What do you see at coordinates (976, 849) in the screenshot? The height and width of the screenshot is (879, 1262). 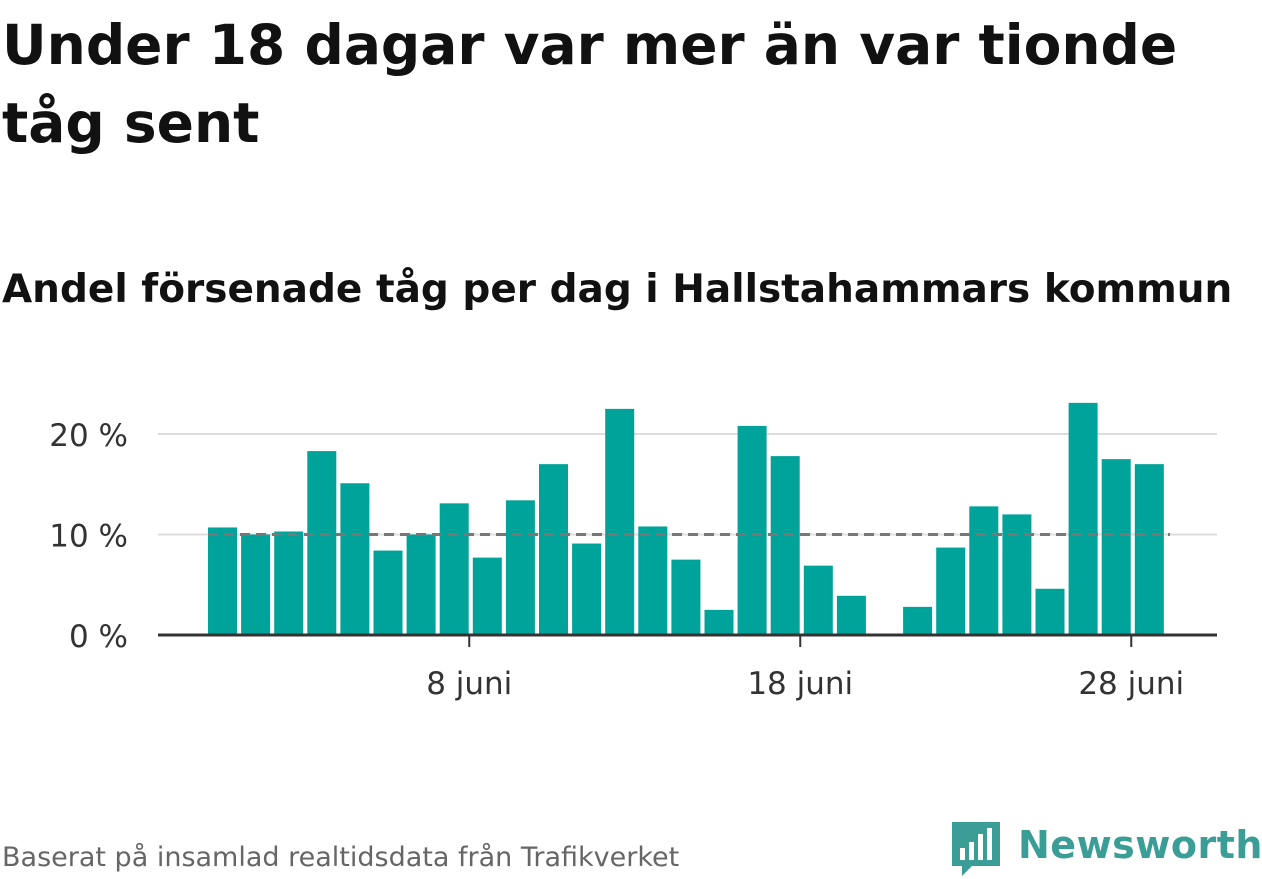 I see `chart-logo-icon` at bounding box center [976, 849].